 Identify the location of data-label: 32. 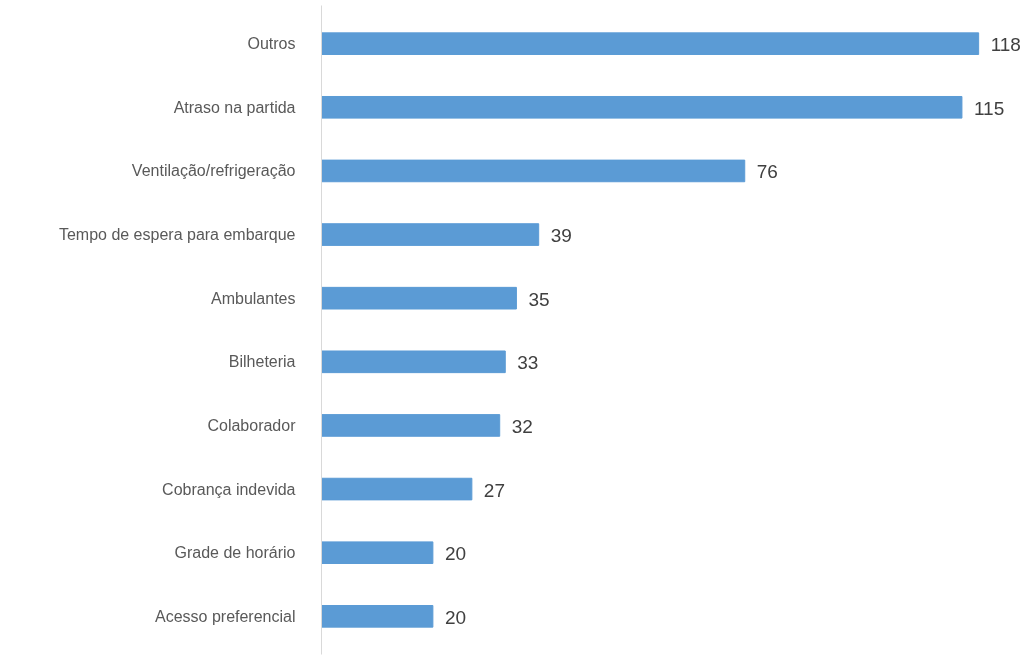
(522, 426).